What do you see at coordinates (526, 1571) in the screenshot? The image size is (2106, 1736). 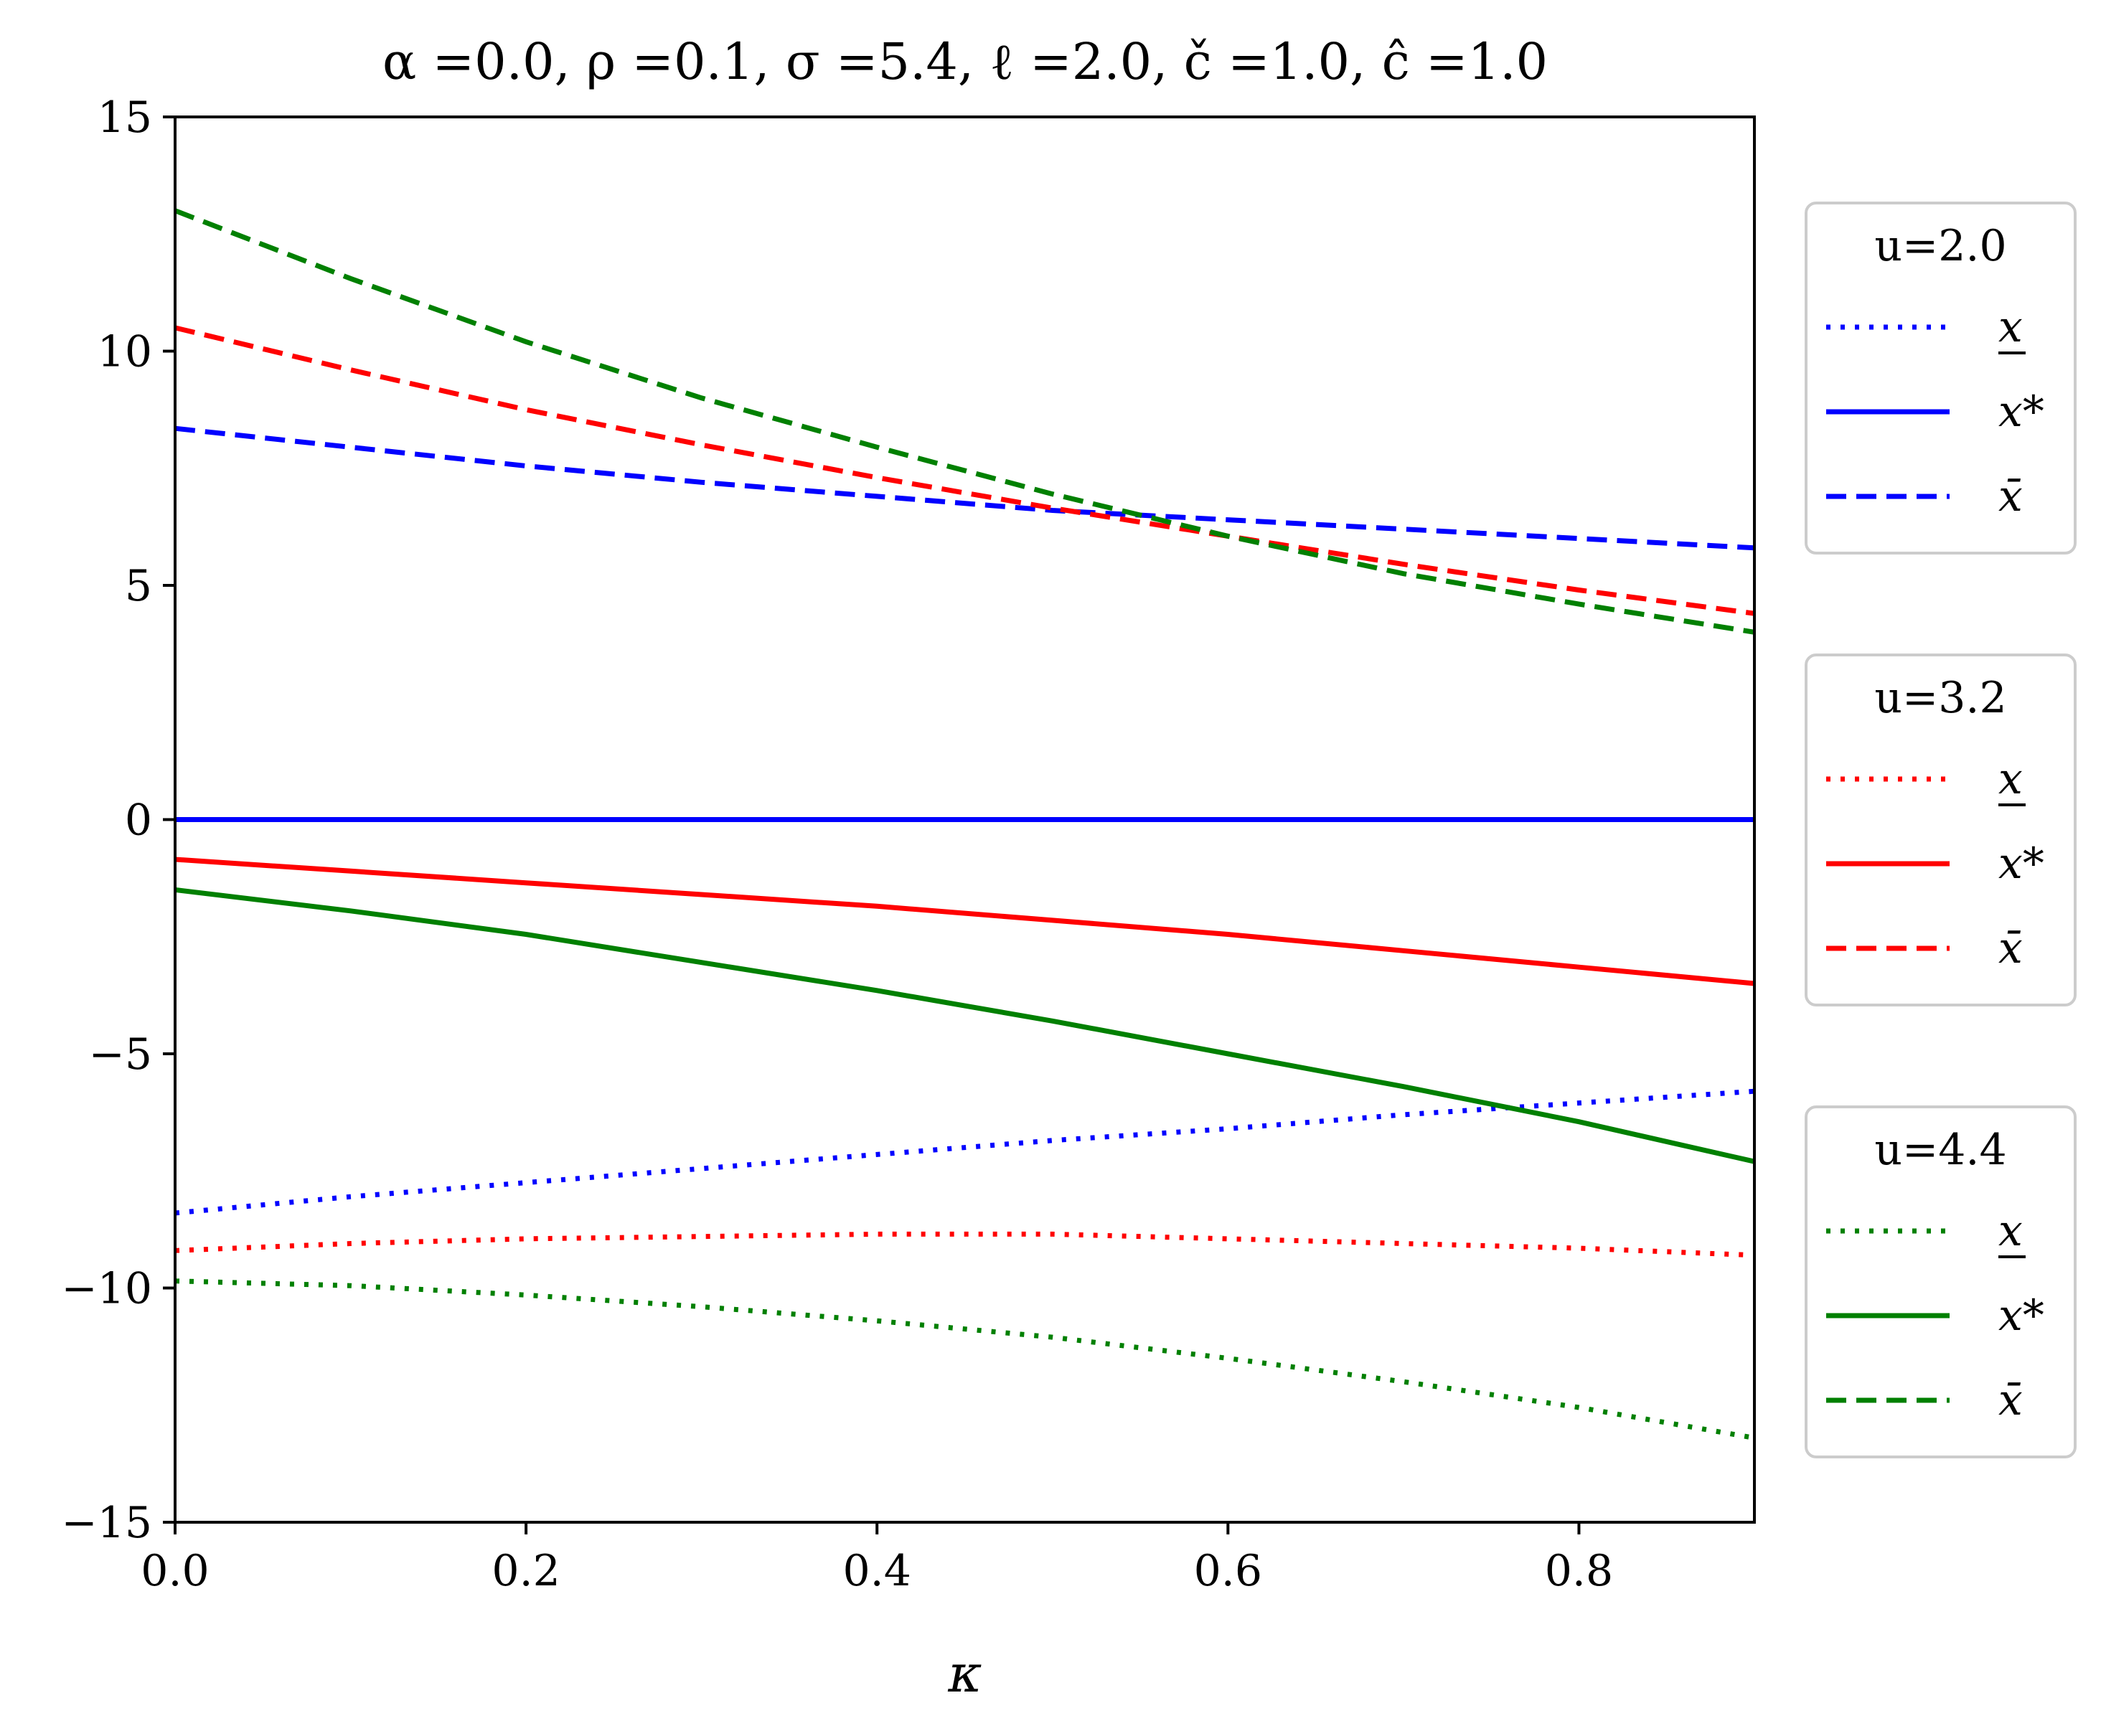 I see `x-tick-label: 0.2` at bounding box center [526, 1571].